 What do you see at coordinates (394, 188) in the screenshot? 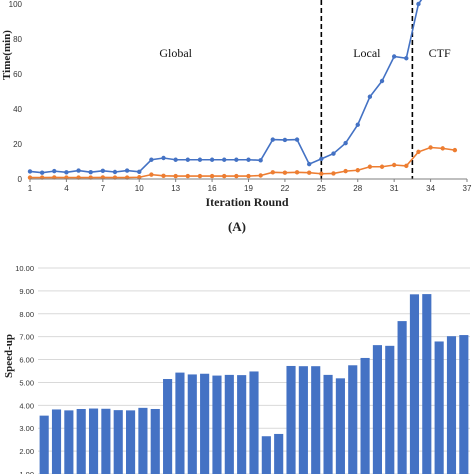
I see `x-tick-label: 31` at bounding box center [394, 188].